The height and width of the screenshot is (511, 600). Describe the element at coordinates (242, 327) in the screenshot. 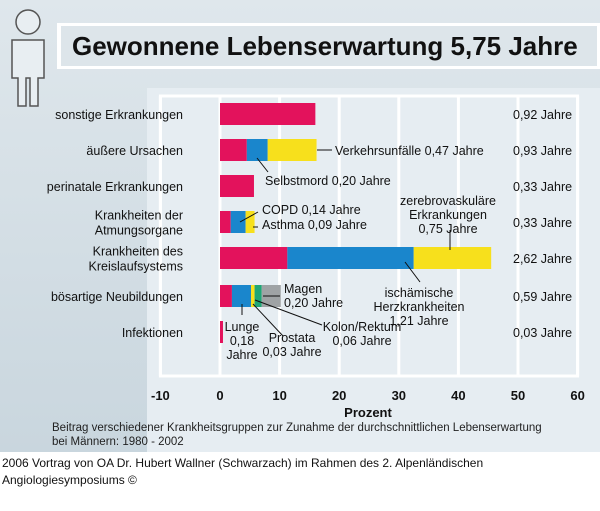

I see `annotation-label: Lunge` at that location.